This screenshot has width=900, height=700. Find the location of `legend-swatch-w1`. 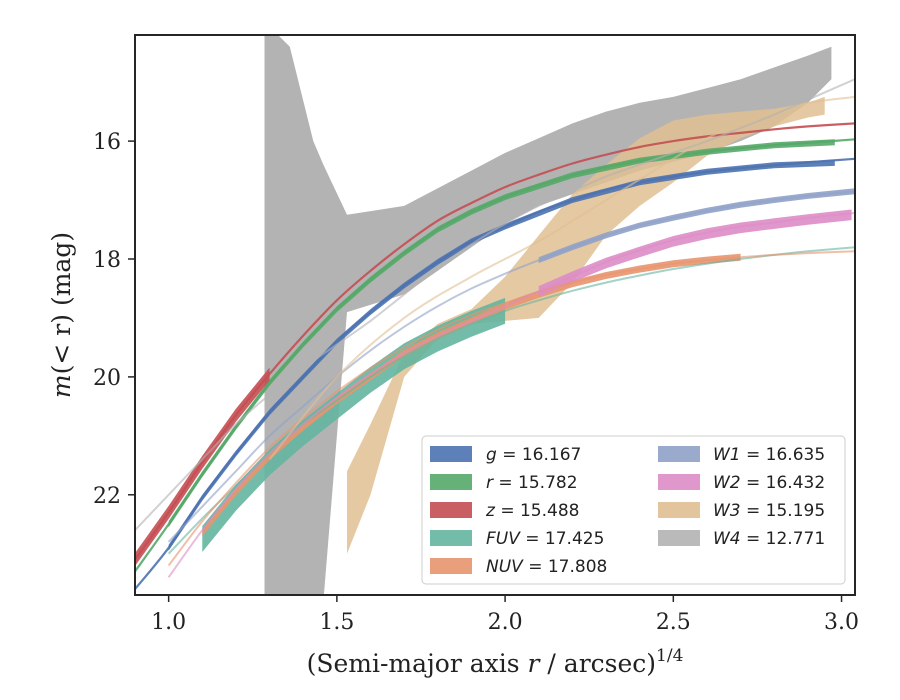

legend-swatch-w1 is located at coordinates (679, 454).